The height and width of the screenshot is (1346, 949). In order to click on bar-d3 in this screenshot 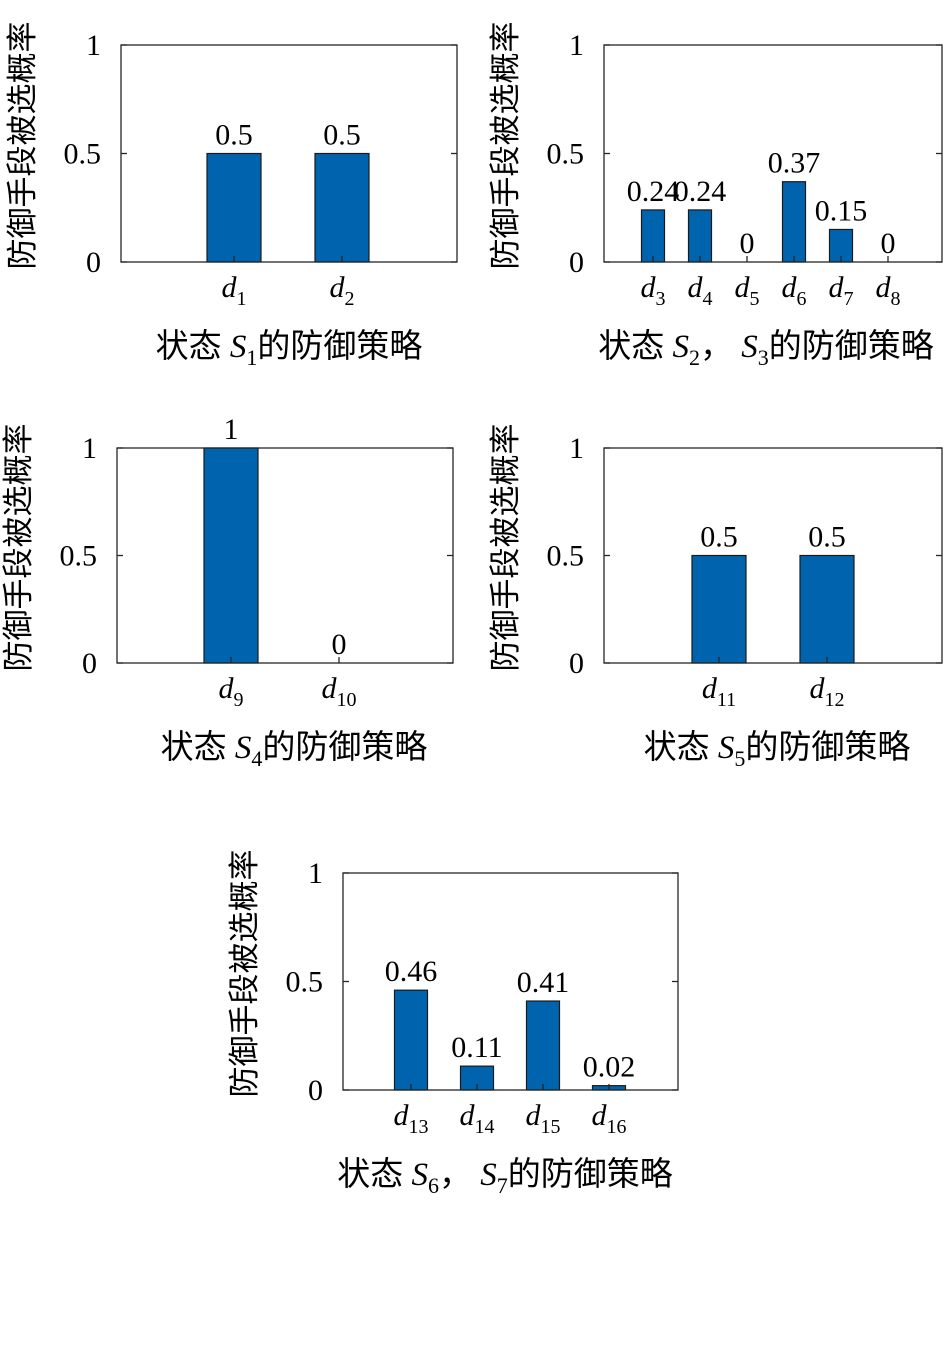, I will do `click(653, 236)`.